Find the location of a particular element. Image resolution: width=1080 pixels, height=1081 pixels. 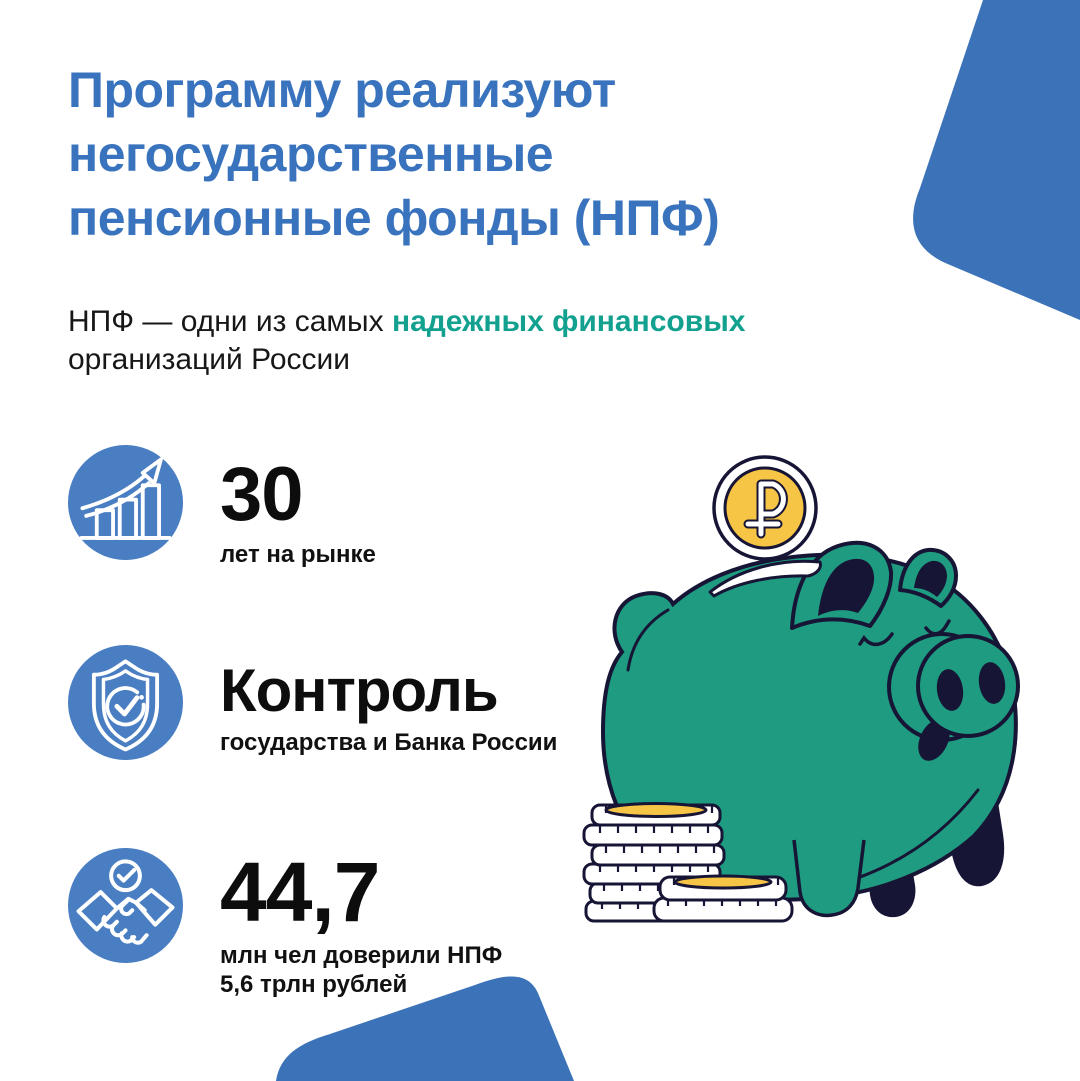

pig-front-leg is located at coordinates (829, 878).